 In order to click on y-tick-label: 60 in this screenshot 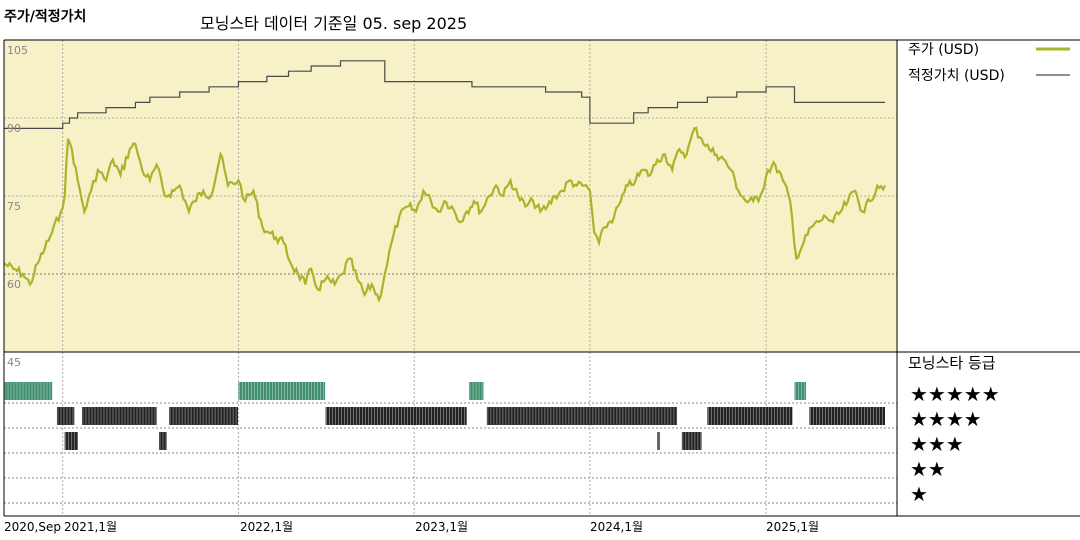, I will do `click(14, 284)`.